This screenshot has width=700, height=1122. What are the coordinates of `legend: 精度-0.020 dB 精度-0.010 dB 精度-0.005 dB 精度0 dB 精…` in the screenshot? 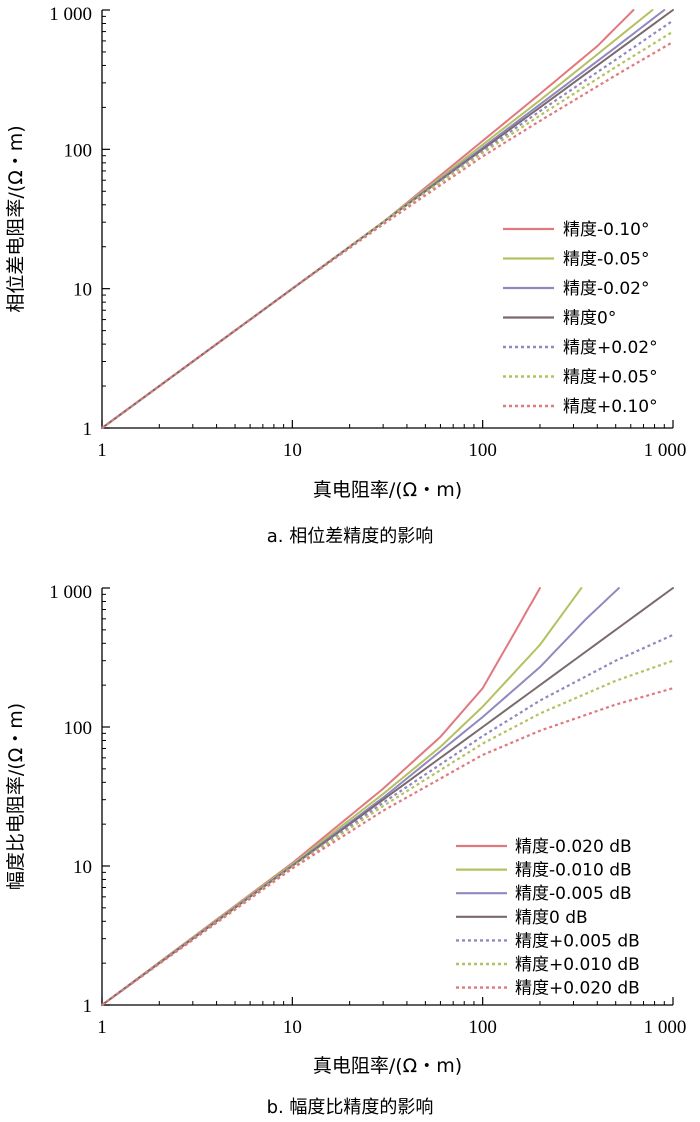 It's located at (548, 918).